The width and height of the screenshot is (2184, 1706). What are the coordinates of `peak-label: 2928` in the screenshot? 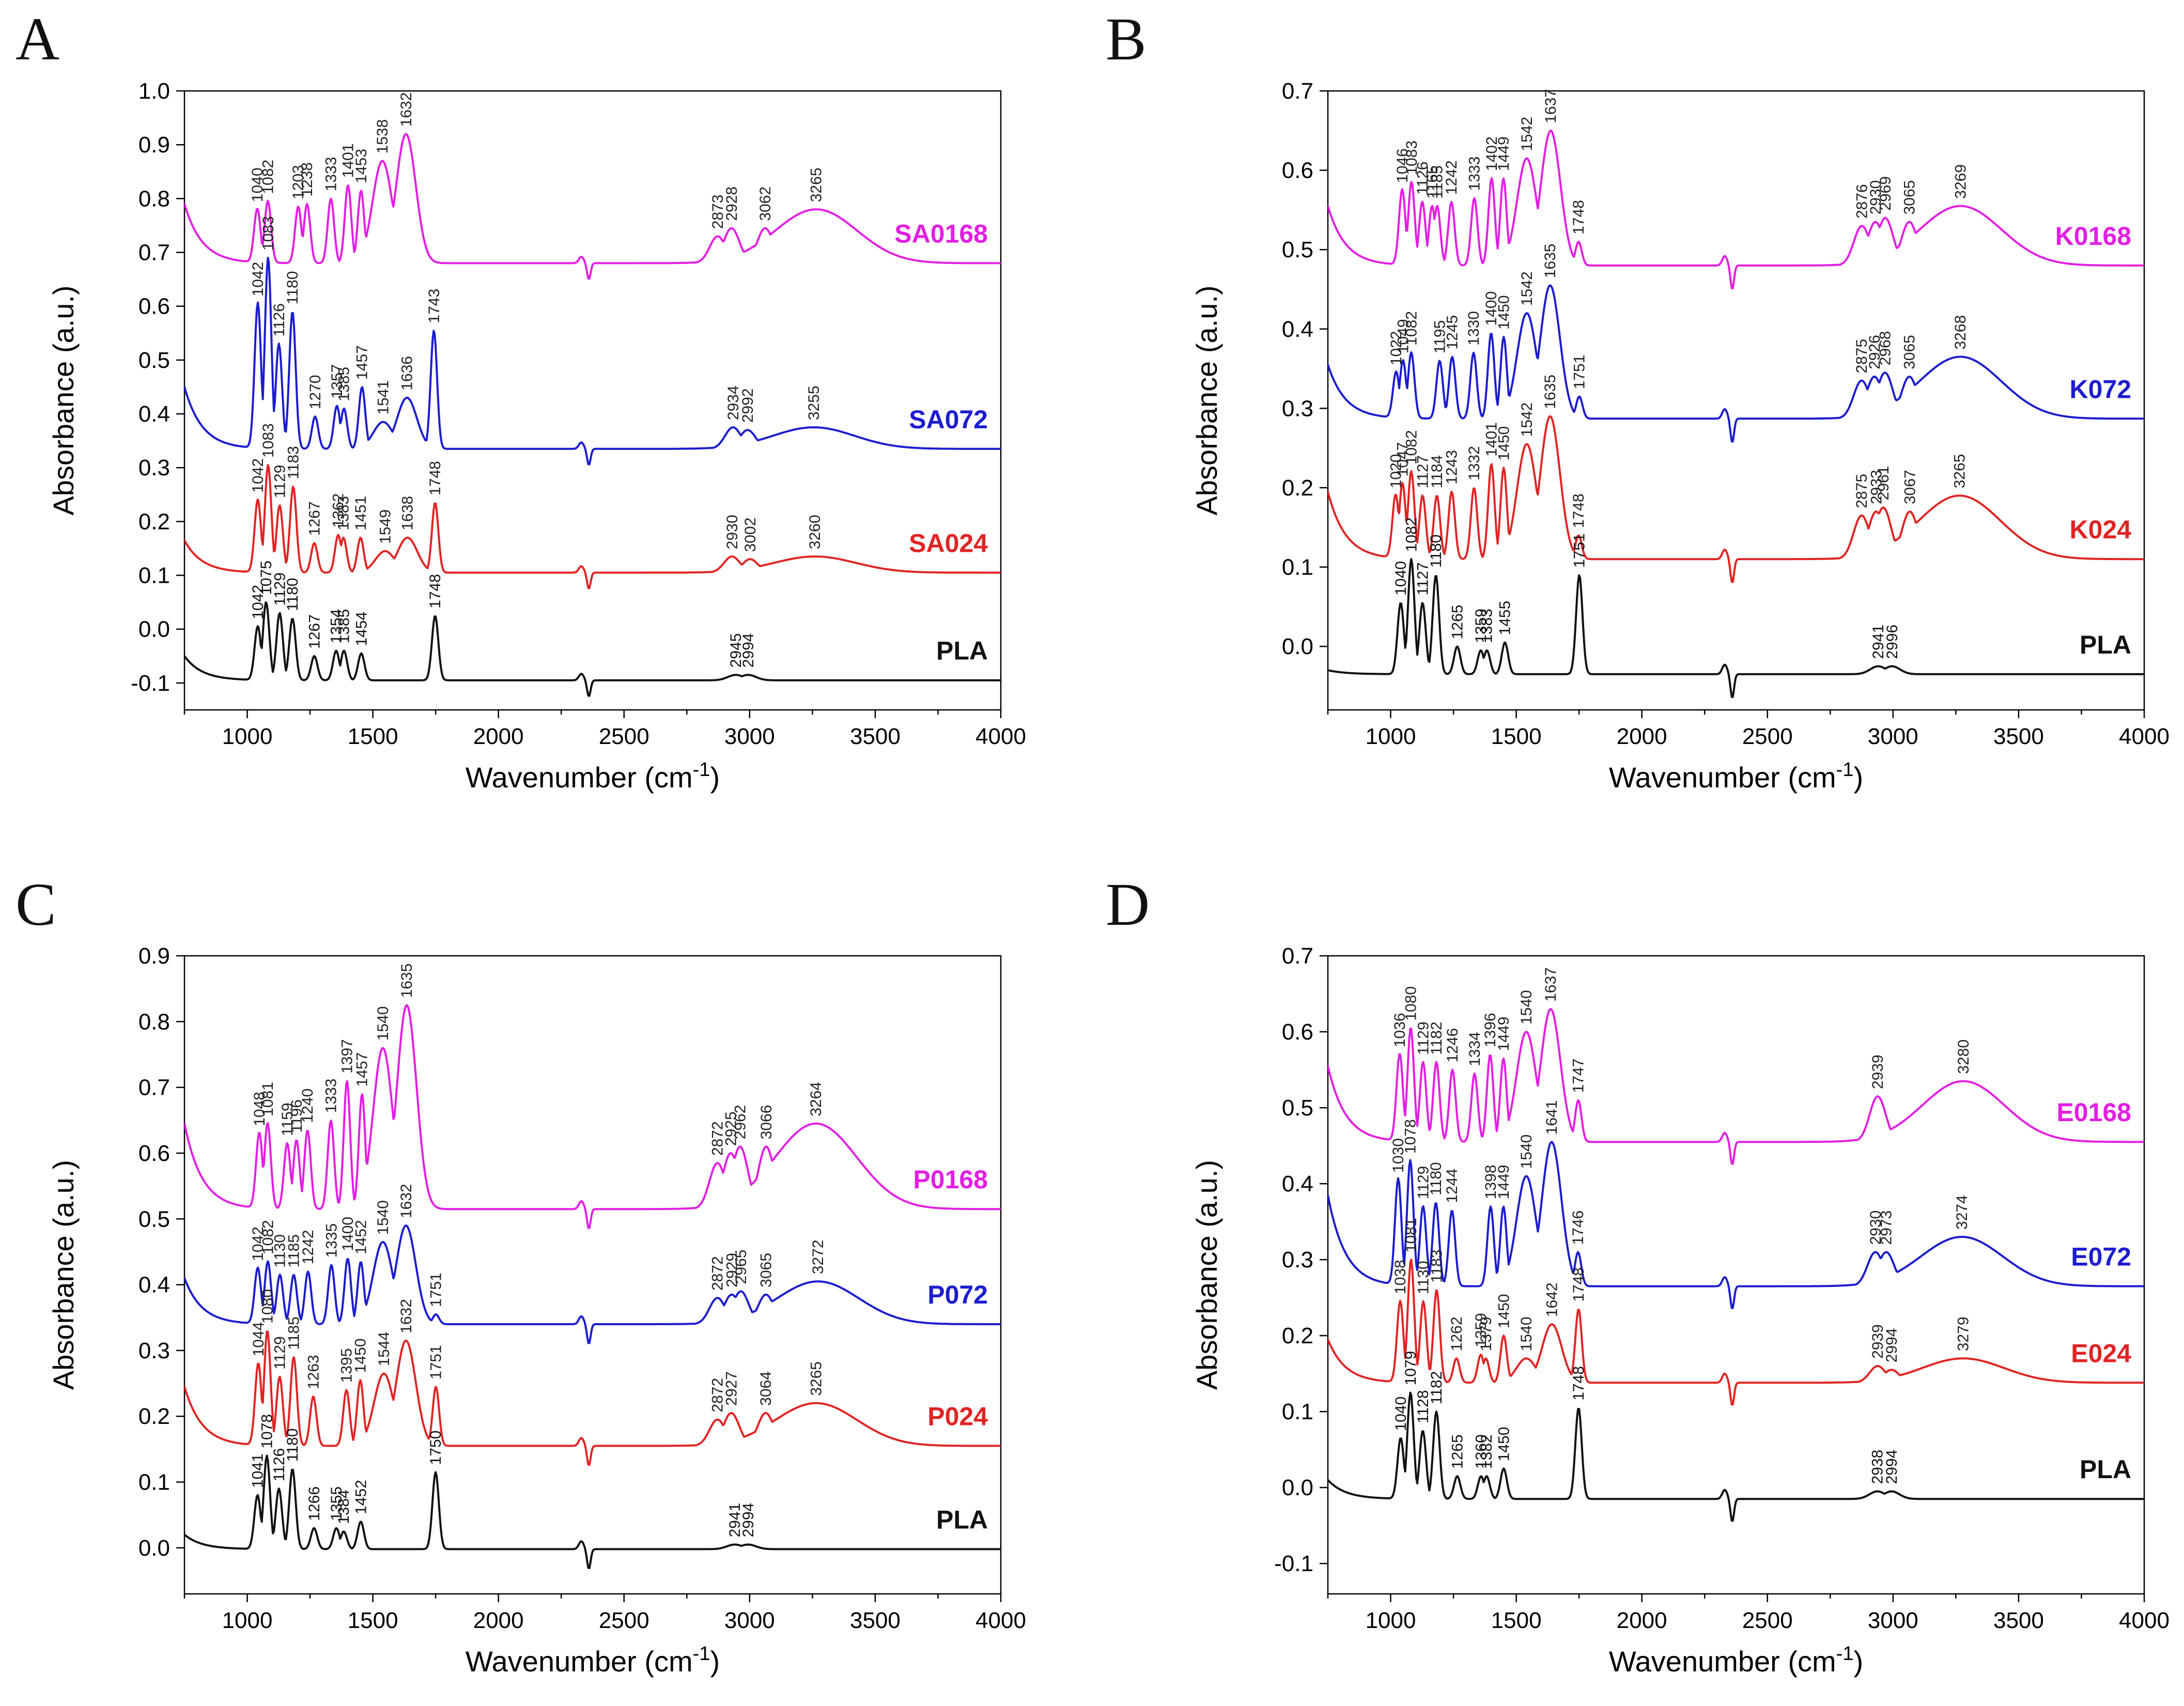 It's located at (731, 204).